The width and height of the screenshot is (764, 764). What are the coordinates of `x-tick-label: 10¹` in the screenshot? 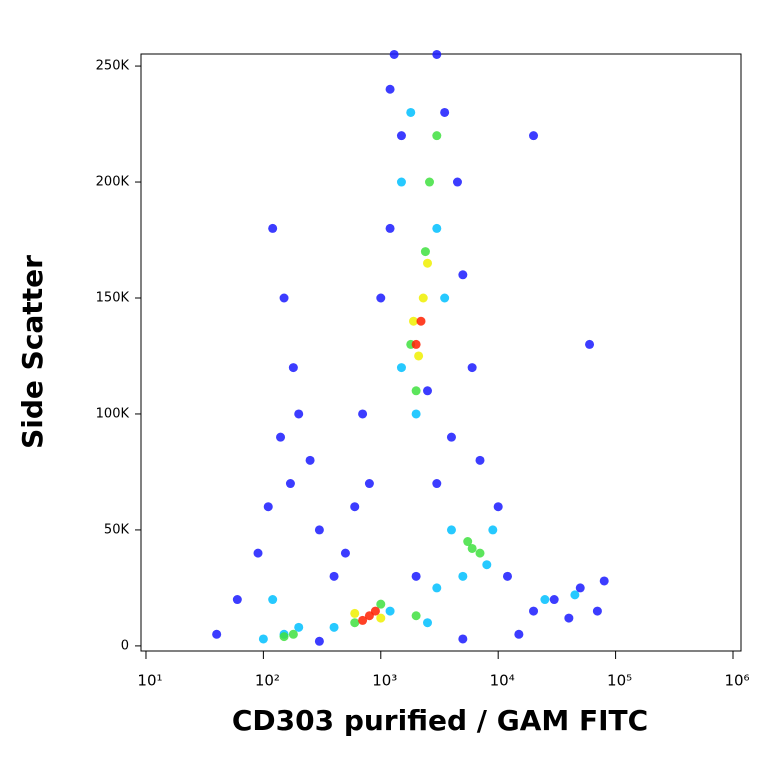 It's located at (149, 681).